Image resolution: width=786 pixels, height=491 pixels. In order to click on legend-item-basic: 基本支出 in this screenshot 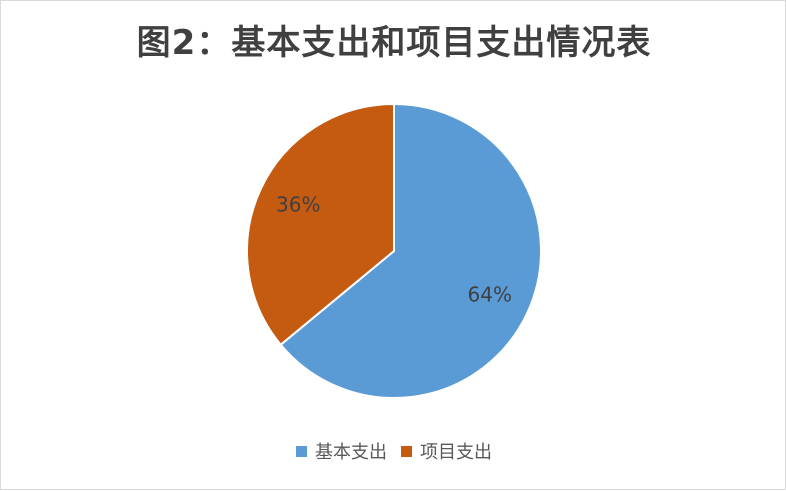, I will do `click(341, 451)`.